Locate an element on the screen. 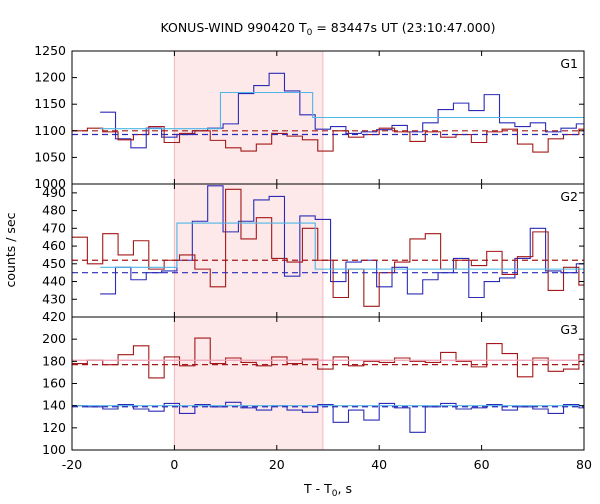 The height and width of the screenshot is (504, 600). panel-g1-label: G1 is located at coordinates (569, 63).